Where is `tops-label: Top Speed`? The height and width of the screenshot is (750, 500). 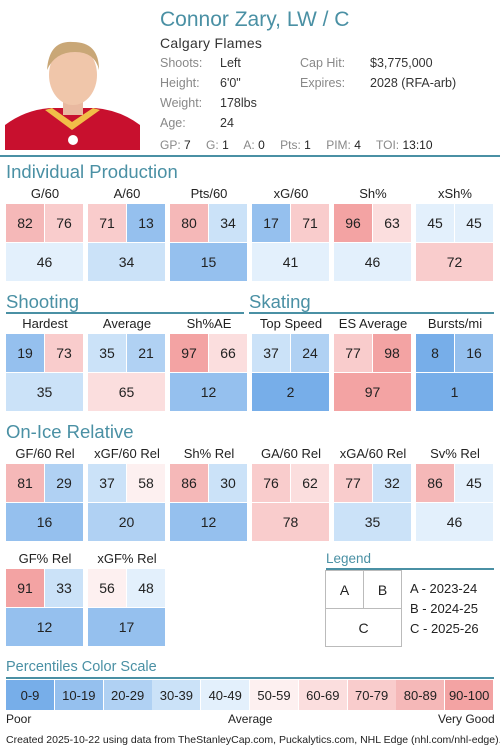
tops-label: Top Speed is located at coordinates (291, 323).